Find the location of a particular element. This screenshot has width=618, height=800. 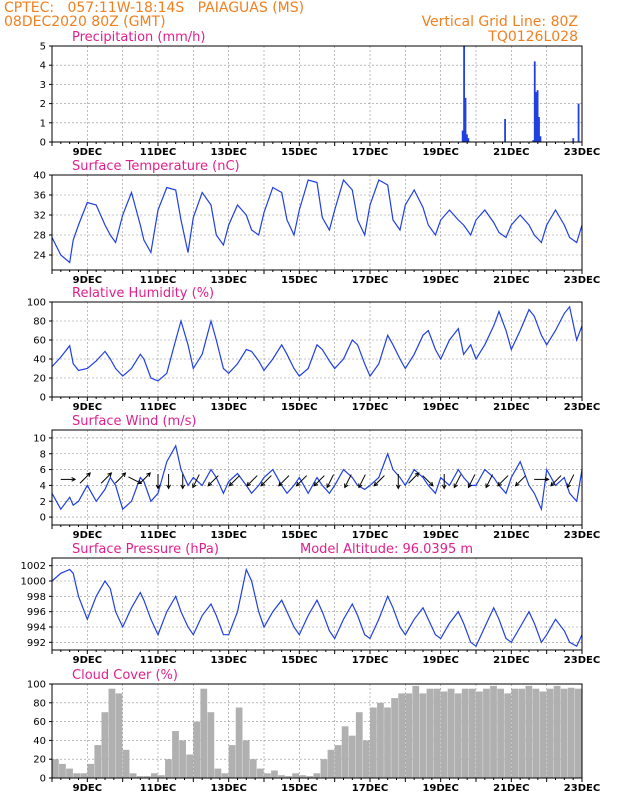

y-tick-label: 100 is located at coordinates (36, 685).